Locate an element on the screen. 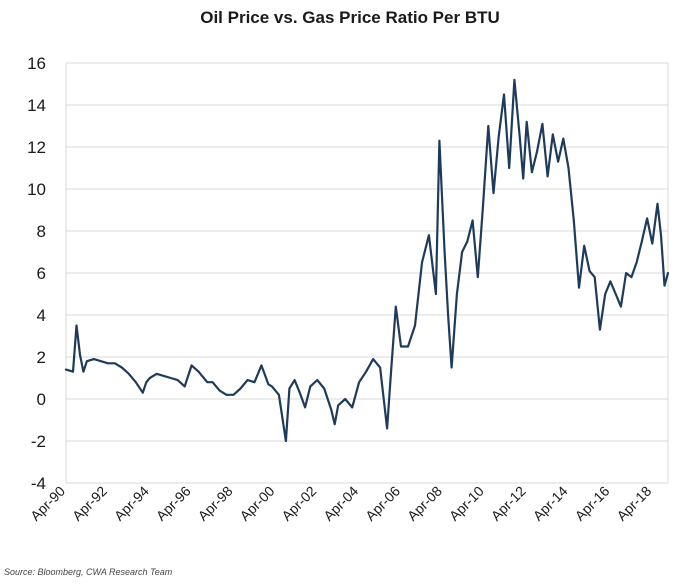 This screenshot has height=585, width=700. y-axis-ticks: 16 14 12 10 8 6 4 2 0 -2 -4 is located at coordinates (36, 273).